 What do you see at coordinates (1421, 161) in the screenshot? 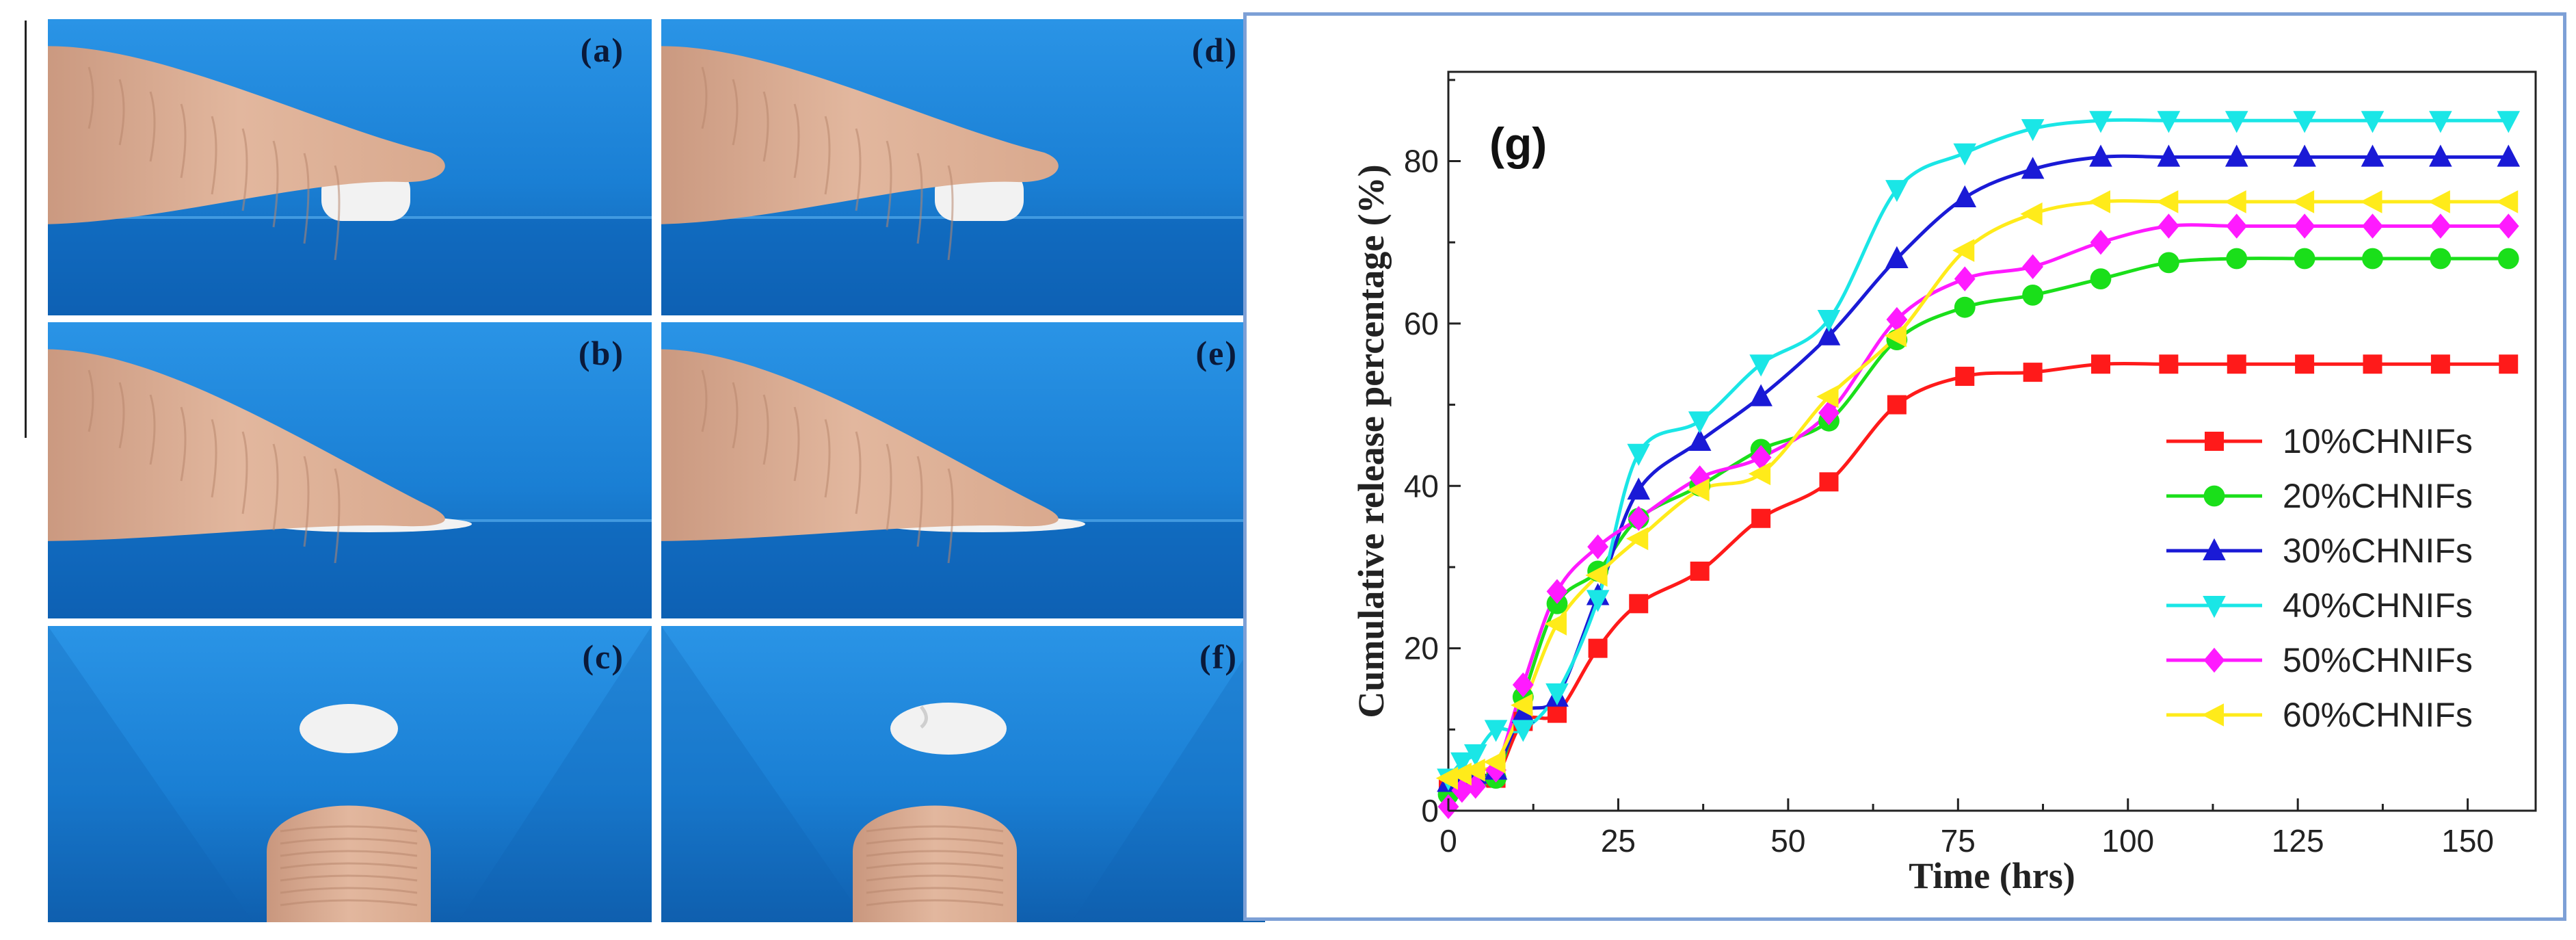
I see `y-tick-label: 80` at bounding box center [1421, 161].